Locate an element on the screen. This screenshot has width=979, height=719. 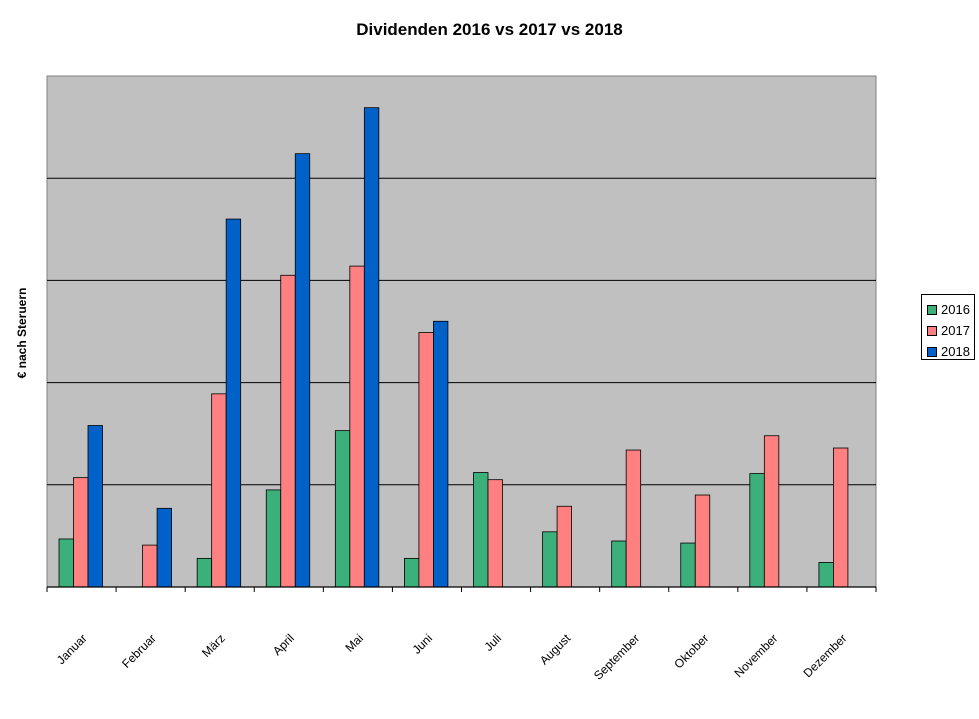
x-tick-label-März: März is located at coordinates (213, 645).